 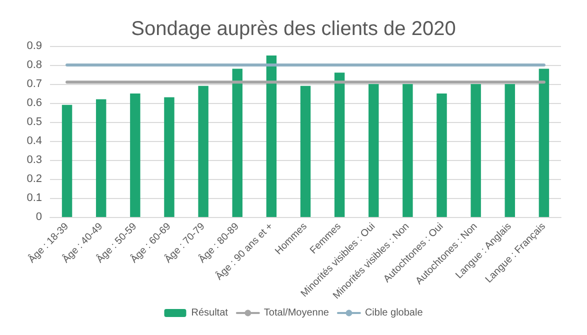 I want to click on y-tick-label: 0.9, so click(x=34, y=46).